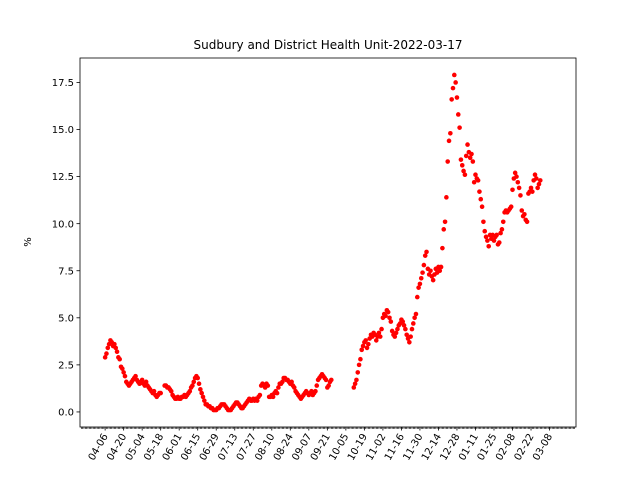  I want to click on y-tick-label: 10.0, so click(63, 224).